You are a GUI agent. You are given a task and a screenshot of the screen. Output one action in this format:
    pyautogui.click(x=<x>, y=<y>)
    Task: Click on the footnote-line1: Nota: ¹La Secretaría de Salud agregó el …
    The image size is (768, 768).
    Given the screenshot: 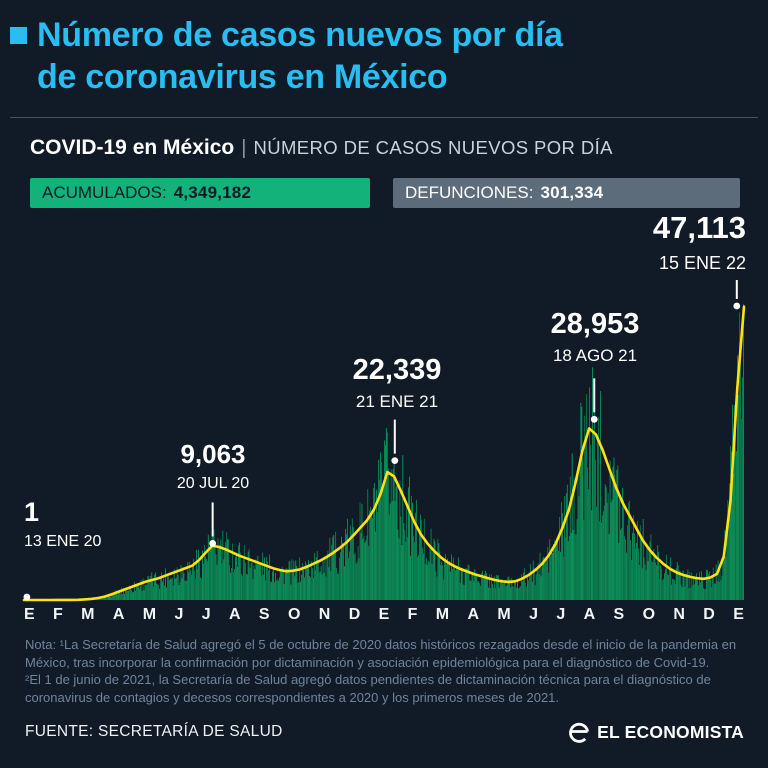 What is the action you would take?
    pyautogui.click(x=381, y=653)
    